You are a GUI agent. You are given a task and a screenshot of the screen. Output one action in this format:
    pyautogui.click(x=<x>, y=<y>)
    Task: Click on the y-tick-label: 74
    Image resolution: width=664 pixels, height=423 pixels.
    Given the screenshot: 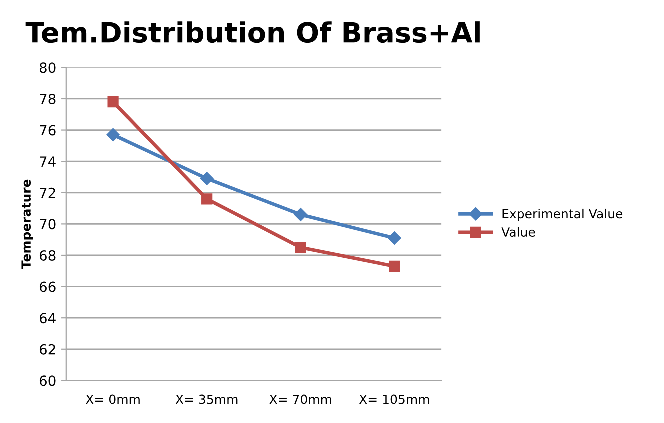 What is the action you would take?
    pyautogui.click(x=48, y=161)
    